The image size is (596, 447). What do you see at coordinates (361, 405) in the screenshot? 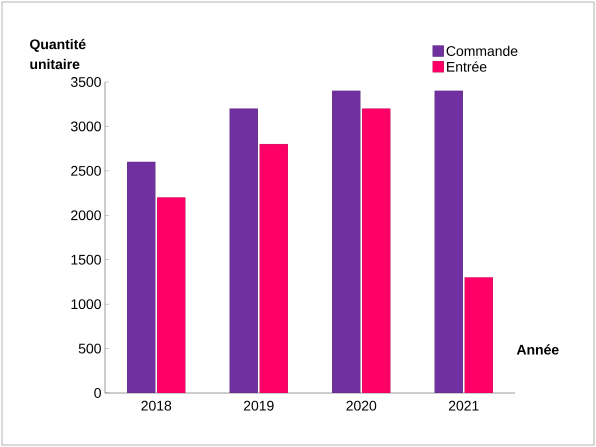
I see `x-tick-label: 2020` at bounding box center [361, 405].